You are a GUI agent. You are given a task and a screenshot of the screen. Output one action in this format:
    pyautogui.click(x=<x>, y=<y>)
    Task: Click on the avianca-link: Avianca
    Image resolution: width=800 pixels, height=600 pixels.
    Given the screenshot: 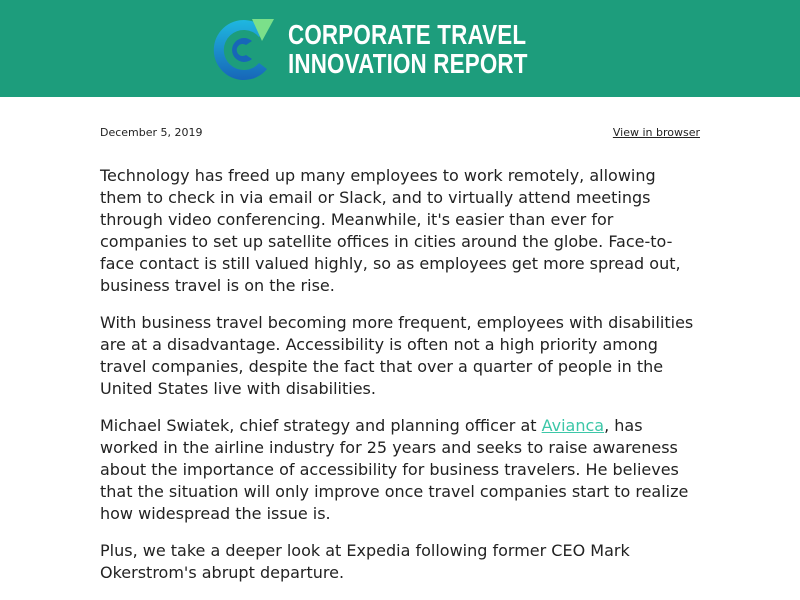 What is the action you would take?
    pyautogui.click(x=573, y=425)
    